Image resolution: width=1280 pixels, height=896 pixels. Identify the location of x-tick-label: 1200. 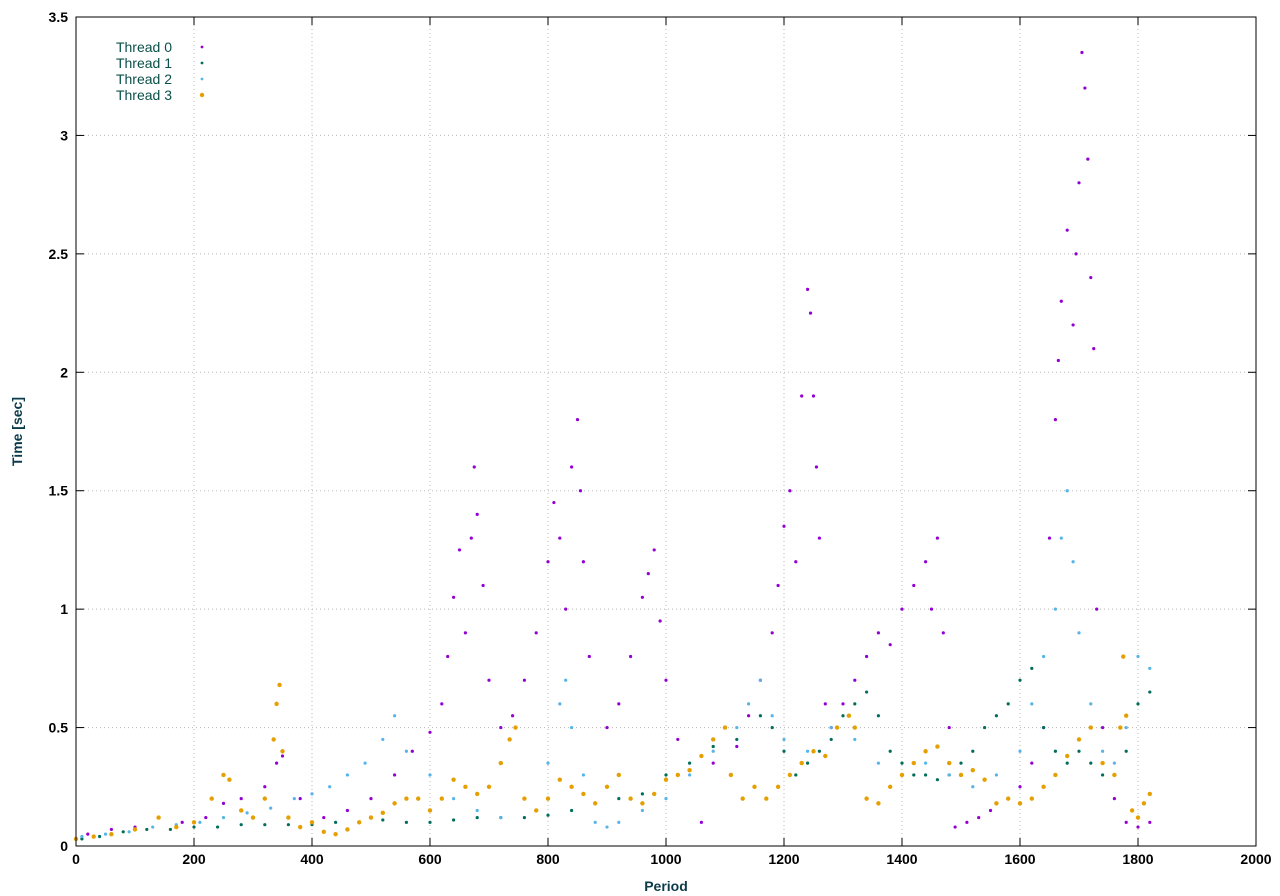
(783, 859).